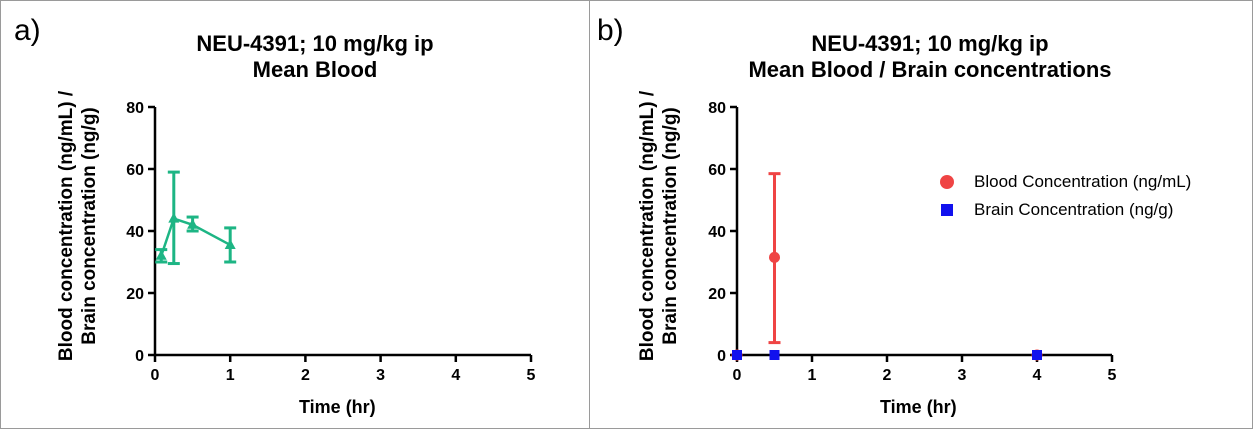  Describe the element at coordinates (947, 210) in the screenshot. I see `legend-square-marker` at that location.